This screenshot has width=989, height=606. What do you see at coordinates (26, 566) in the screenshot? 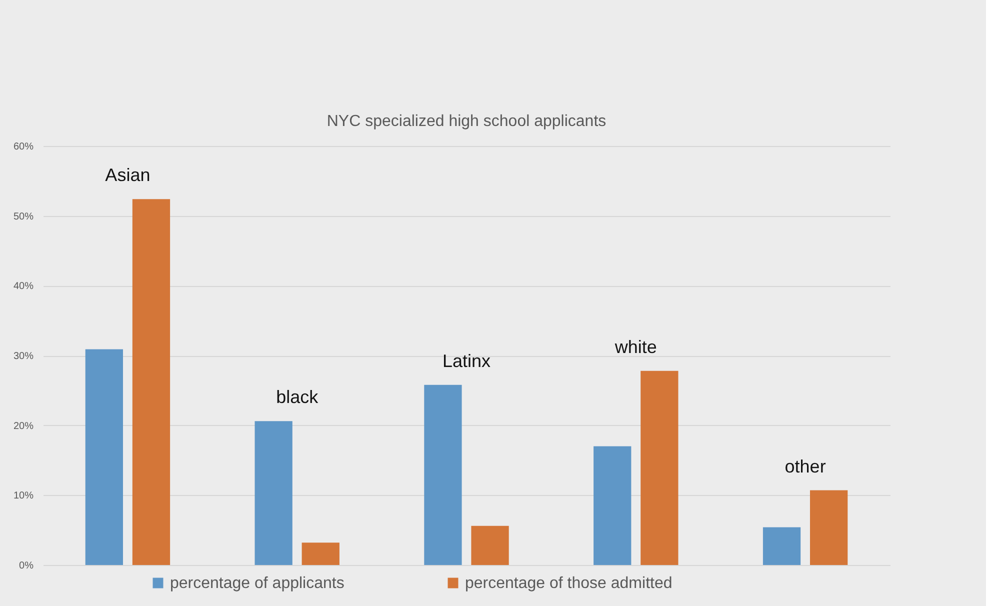
I see `y-tick-label: 0%` at bounding box center [26, 566].